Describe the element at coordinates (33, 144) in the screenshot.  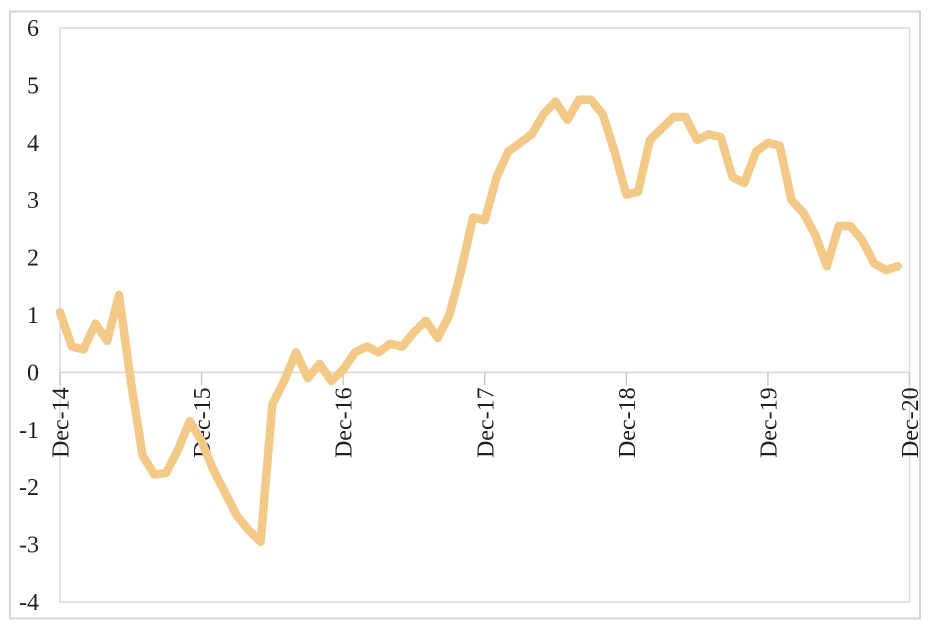
I see `y-axis-label: 4` at that location.